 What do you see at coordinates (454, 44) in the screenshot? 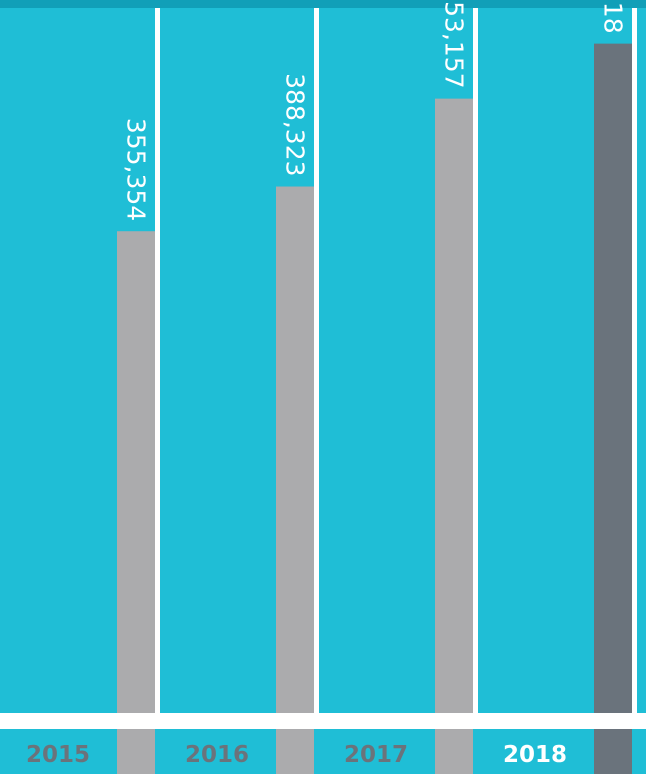
I see `value-label-2017: 453,157` at bounding box center [454, 44].